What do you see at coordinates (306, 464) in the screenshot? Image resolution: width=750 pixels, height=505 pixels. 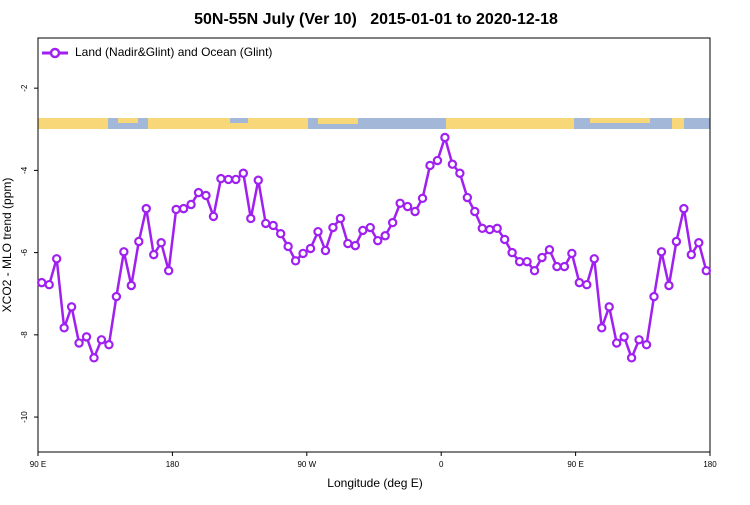 I see `x-tick-label: 90 W` at bounding box center [306, 464].